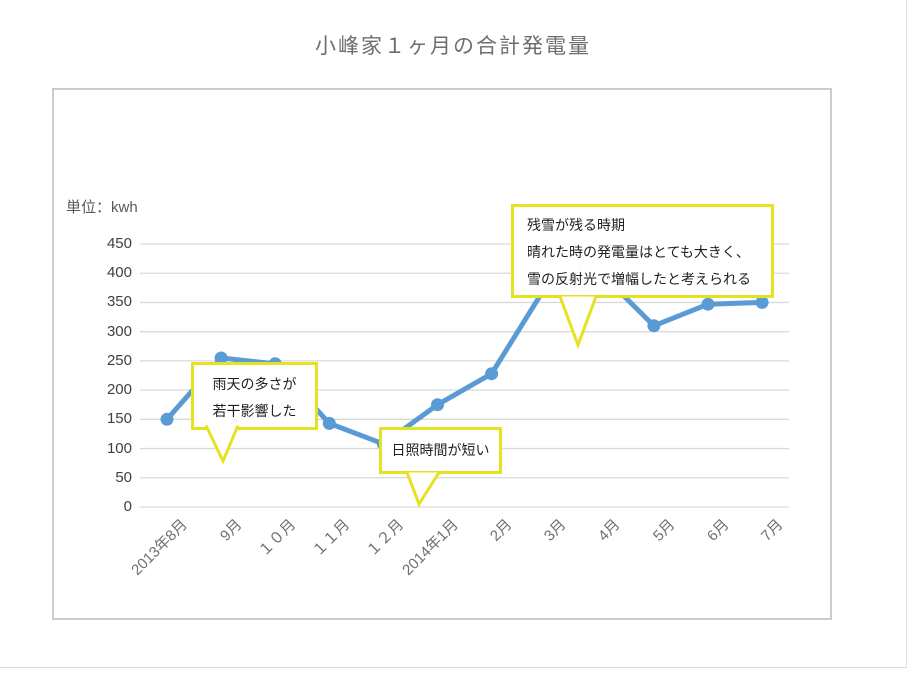  I want to click on chart-title: 小峰家１ヶ月の合計発電量, so click(453, 46).